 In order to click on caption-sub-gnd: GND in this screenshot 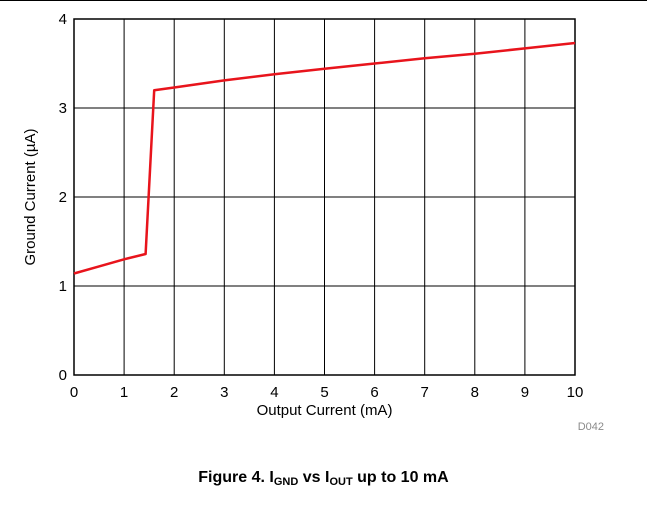, I will do `click(286, 482)`.